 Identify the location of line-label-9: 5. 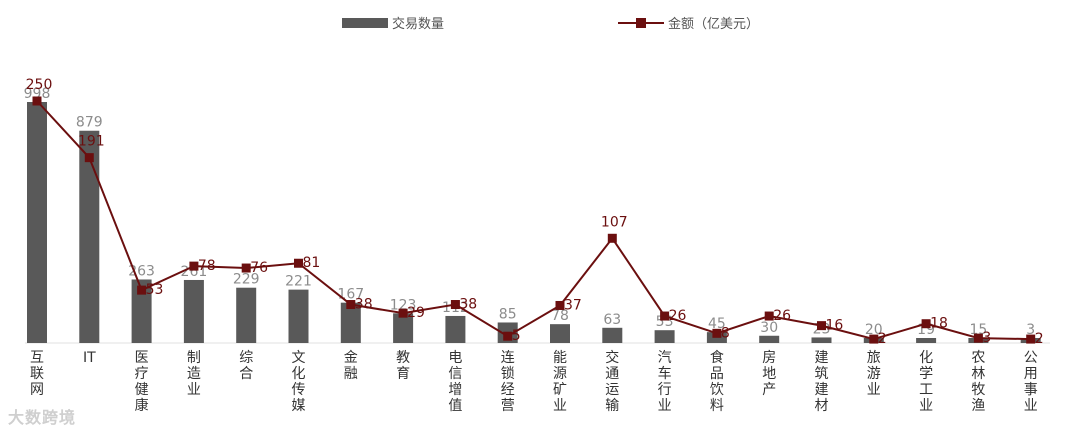
(516, 336).